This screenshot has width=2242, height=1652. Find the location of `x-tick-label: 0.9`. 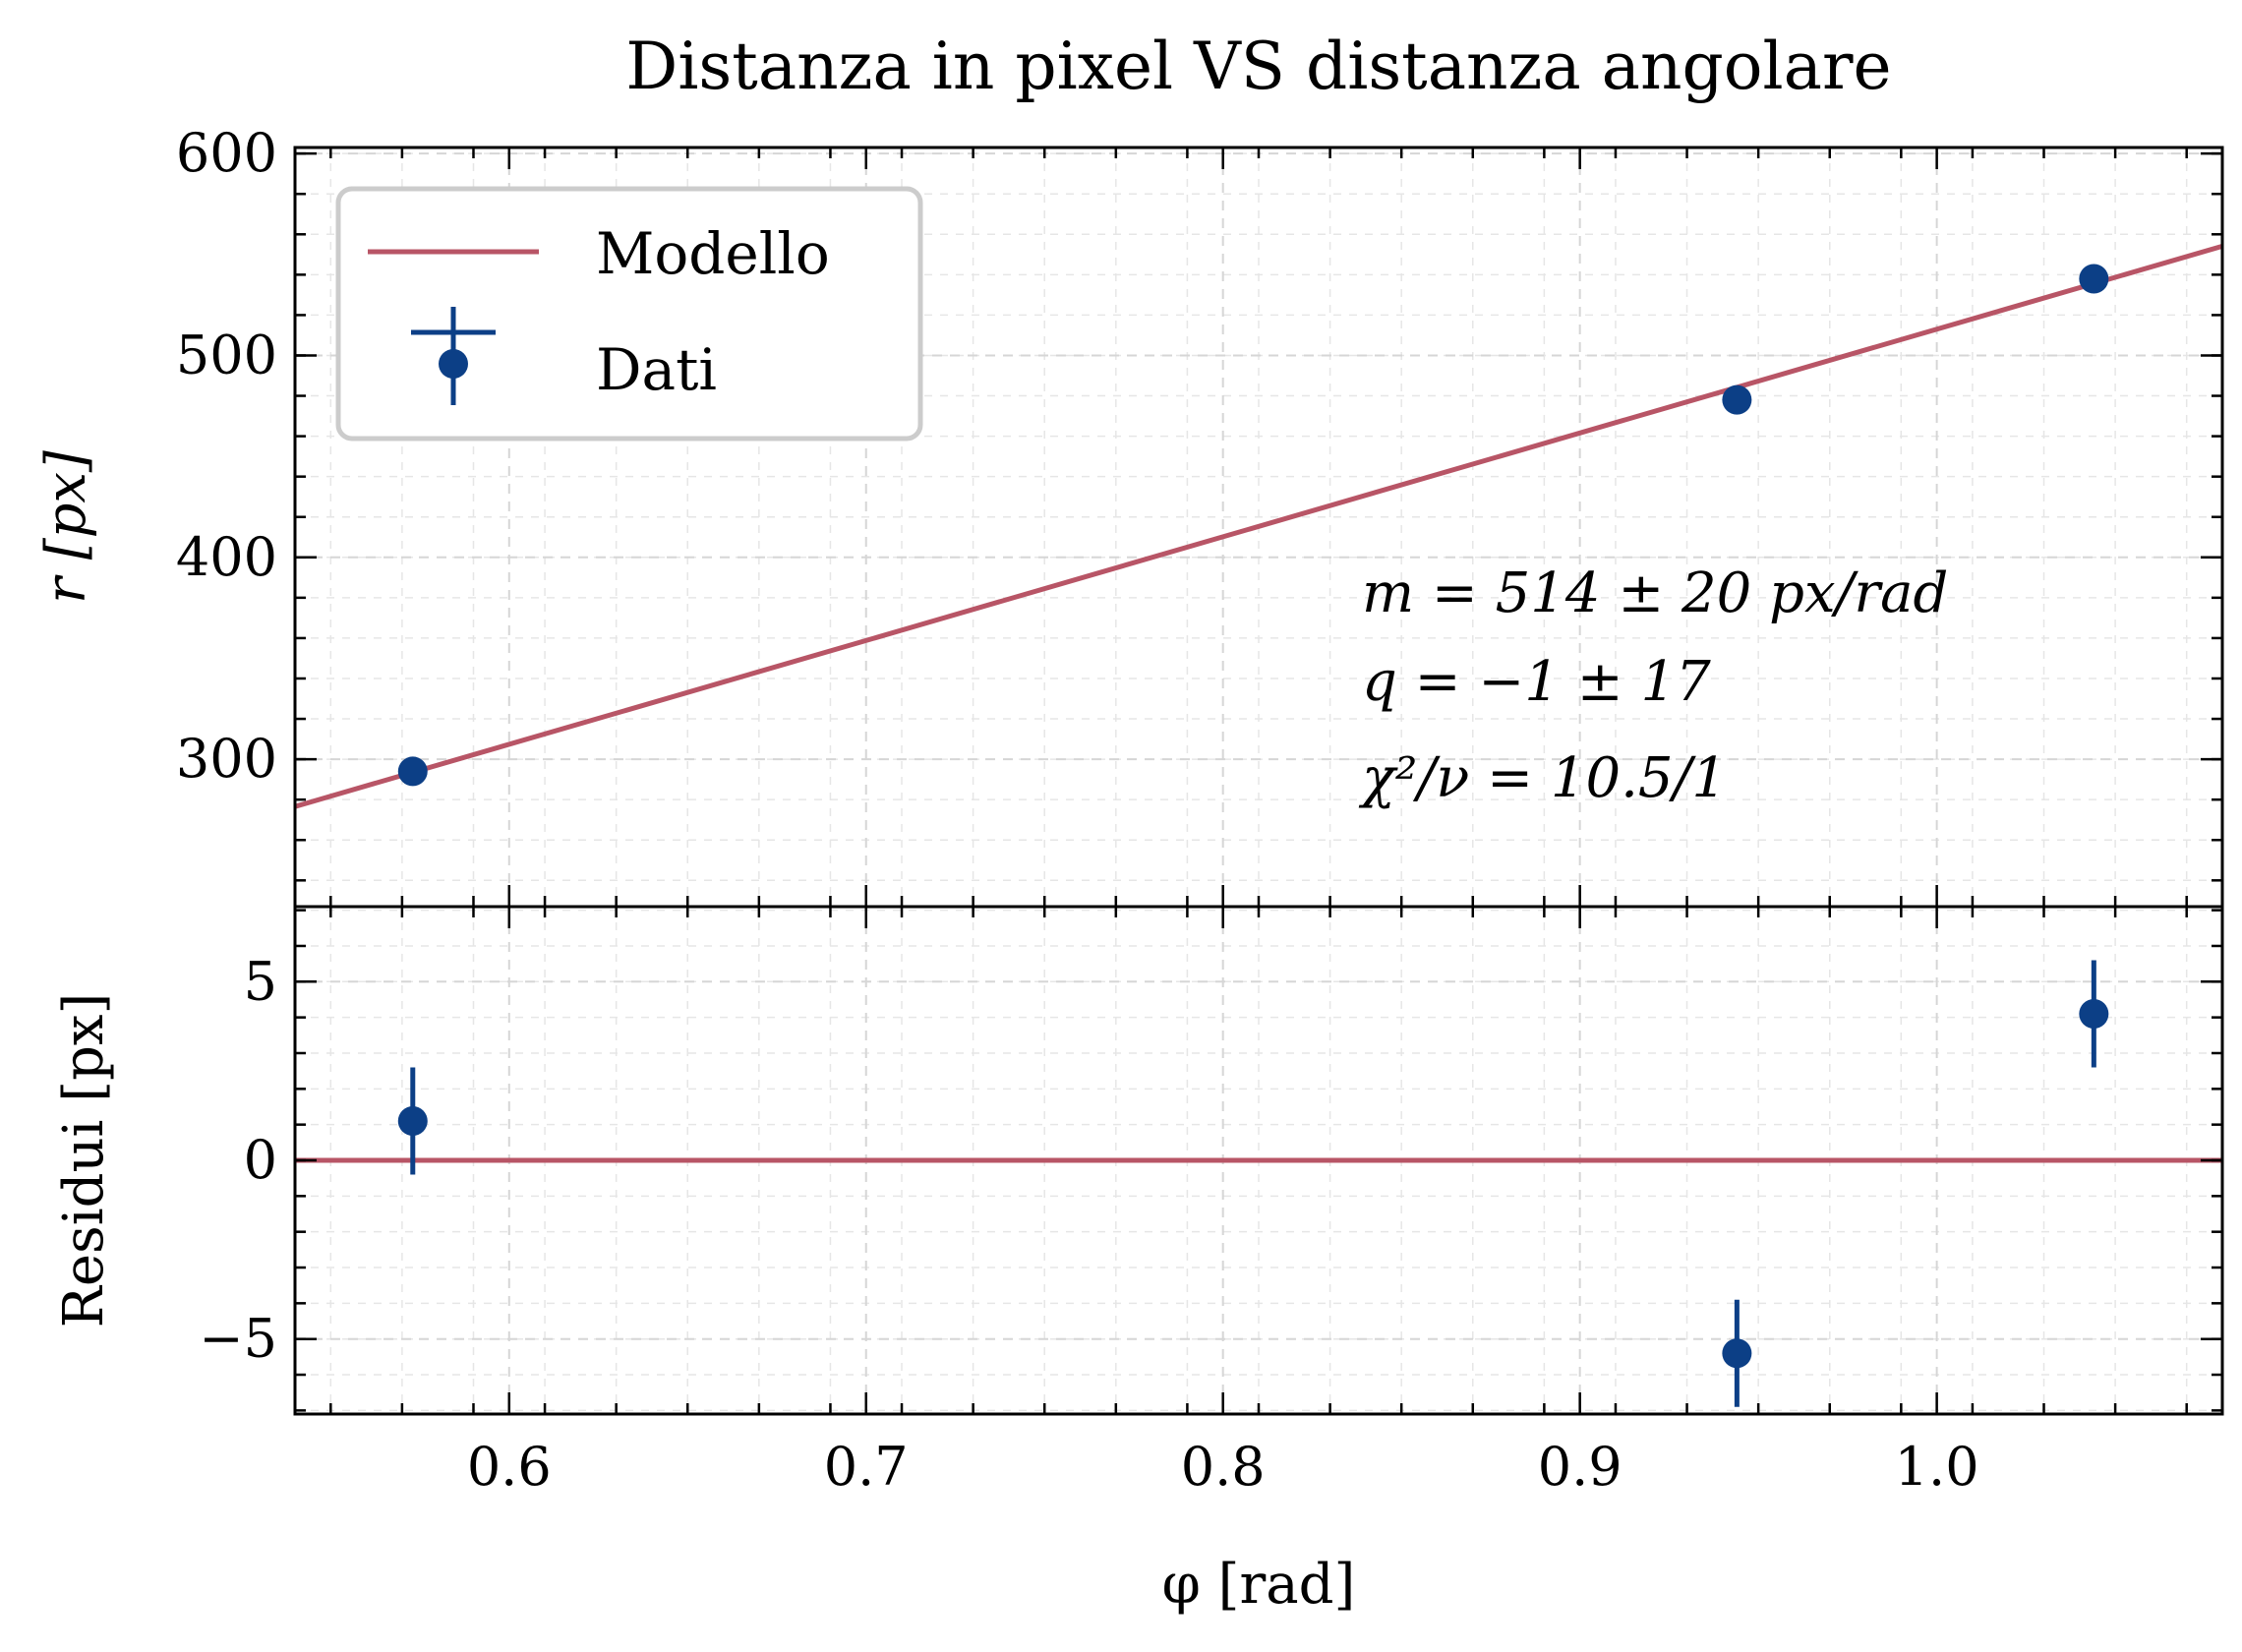

x-tick-label: 0.9 is located at coordinates (1580, 1467).